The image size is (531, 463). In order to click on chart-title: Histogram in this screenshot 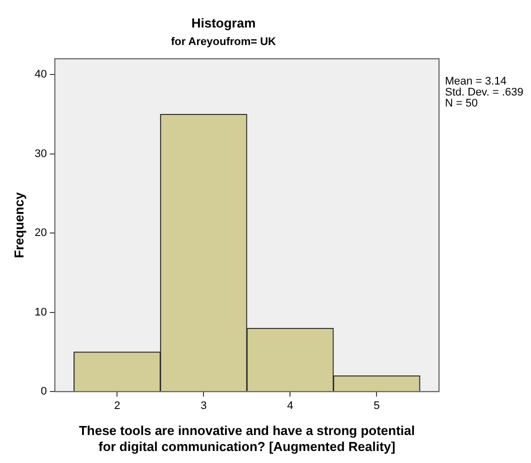, I will do `click(223, 22)`.